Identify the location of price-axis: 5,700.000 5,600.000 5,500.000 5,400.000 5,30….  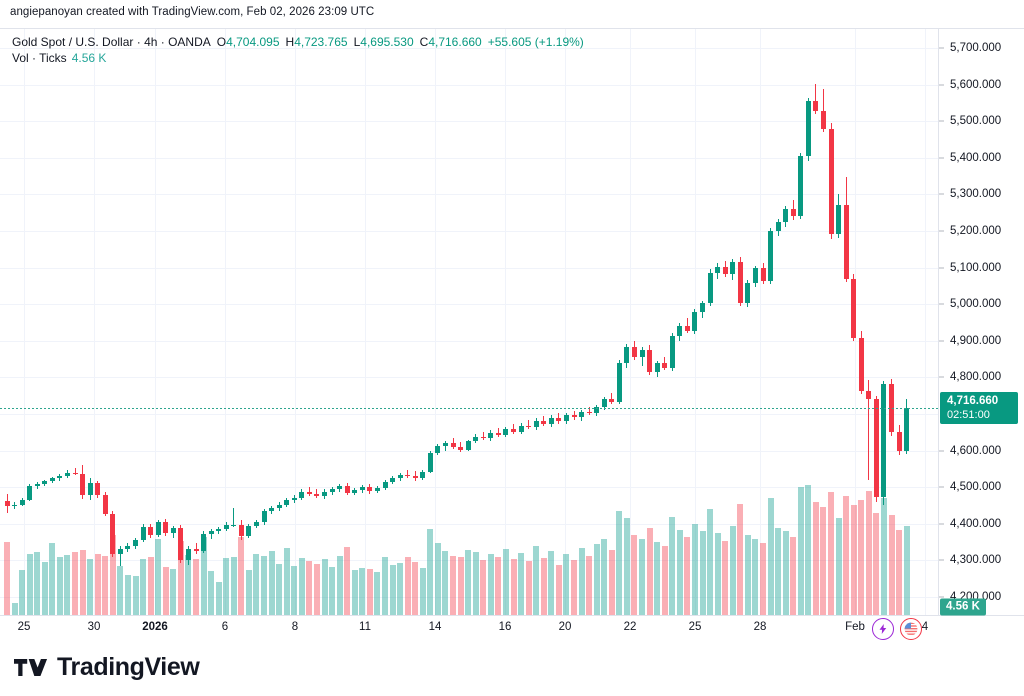
(981, 322).